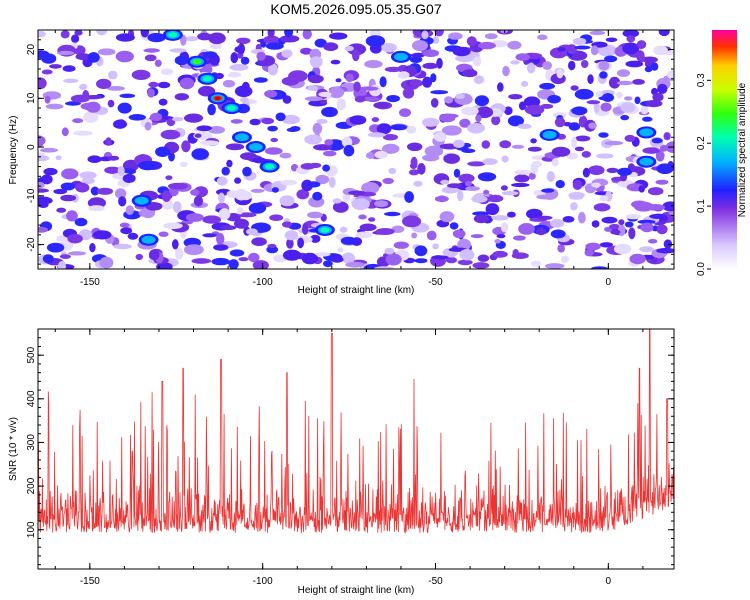  I want to click on x-tick-label: -150, so click(90, 581).